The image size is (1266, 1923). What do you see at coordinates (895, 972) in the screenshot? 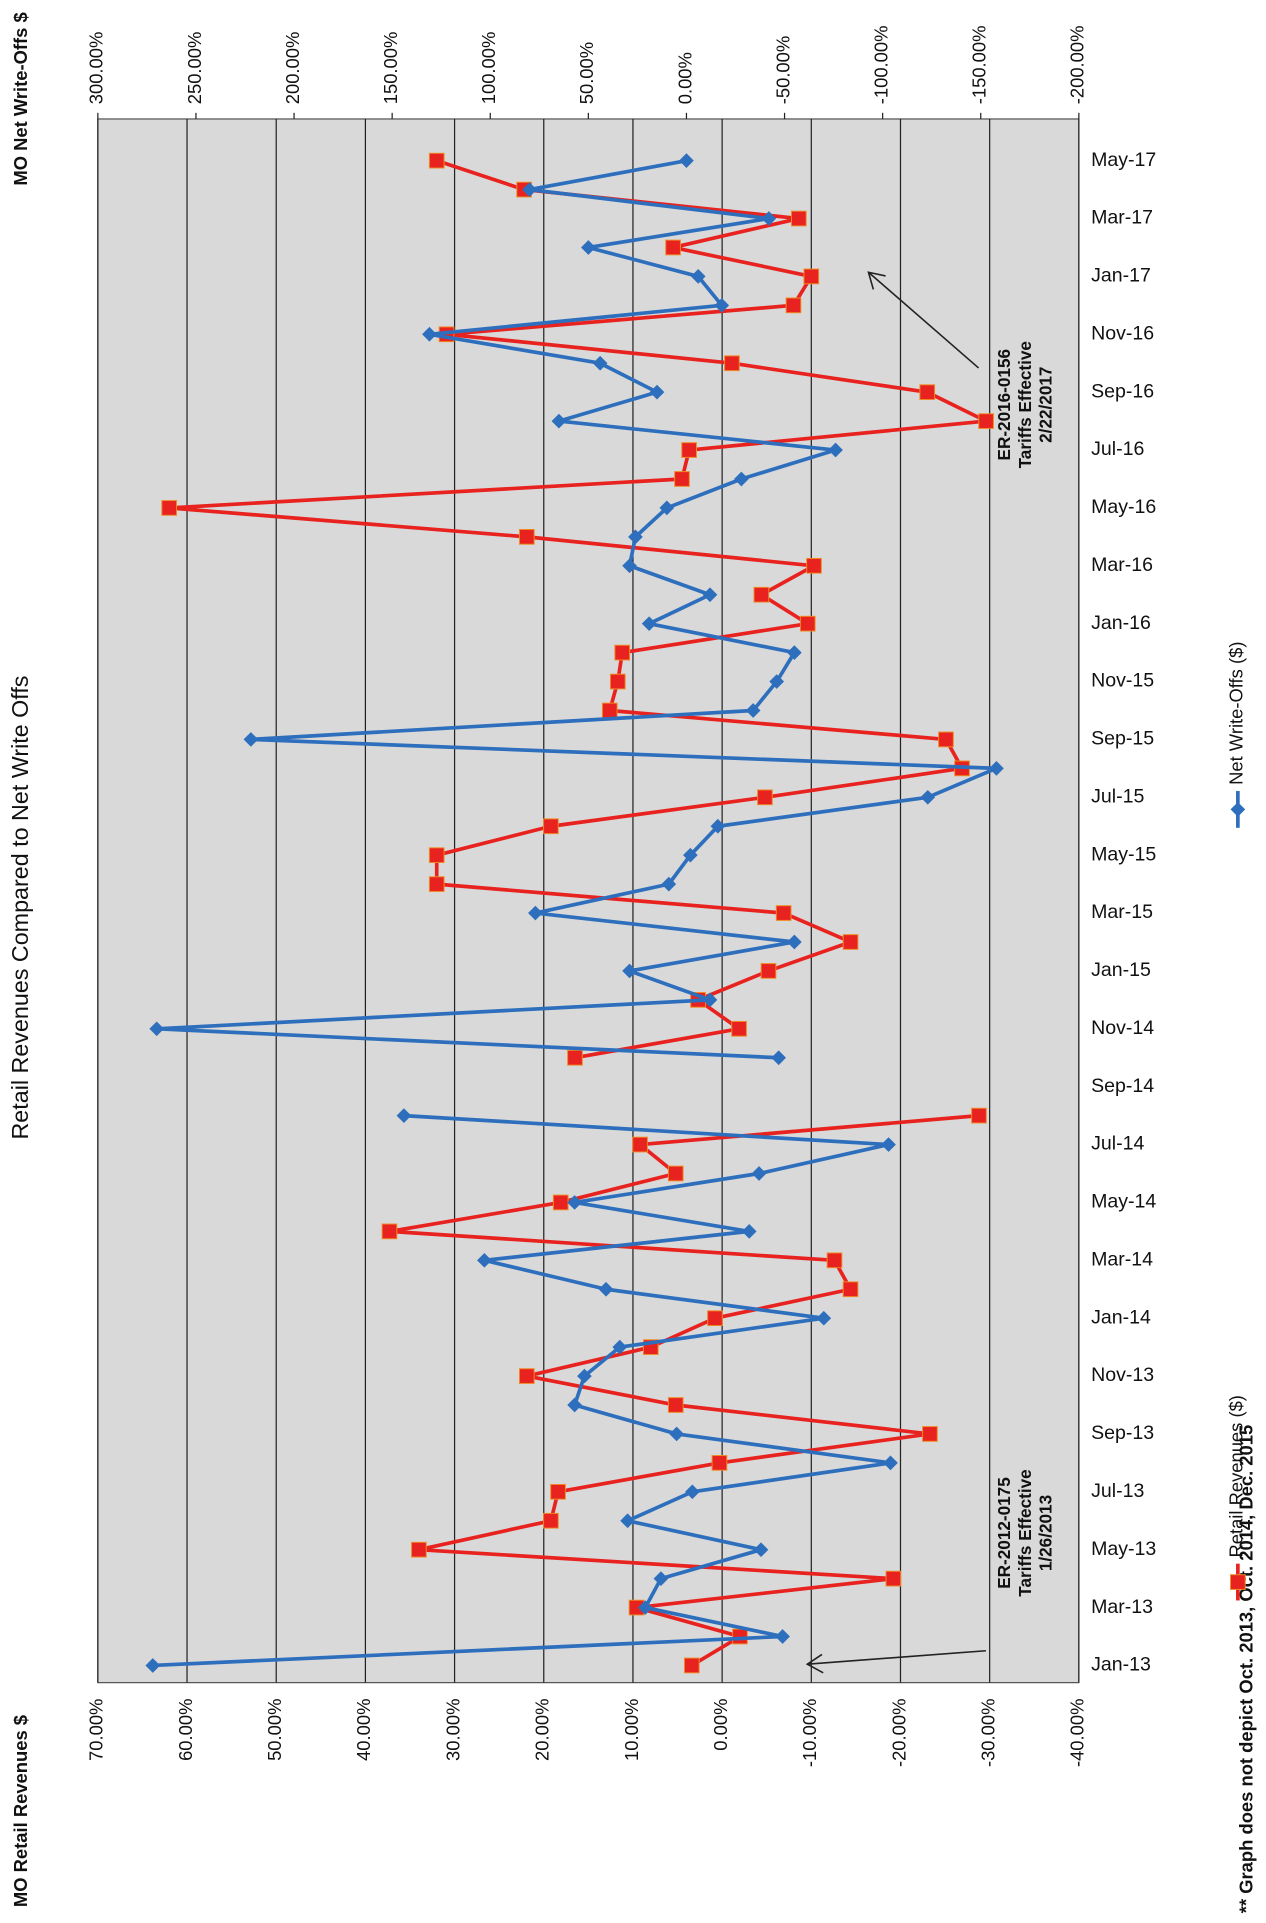
I see `annotations` at bounding box center [895, 972].